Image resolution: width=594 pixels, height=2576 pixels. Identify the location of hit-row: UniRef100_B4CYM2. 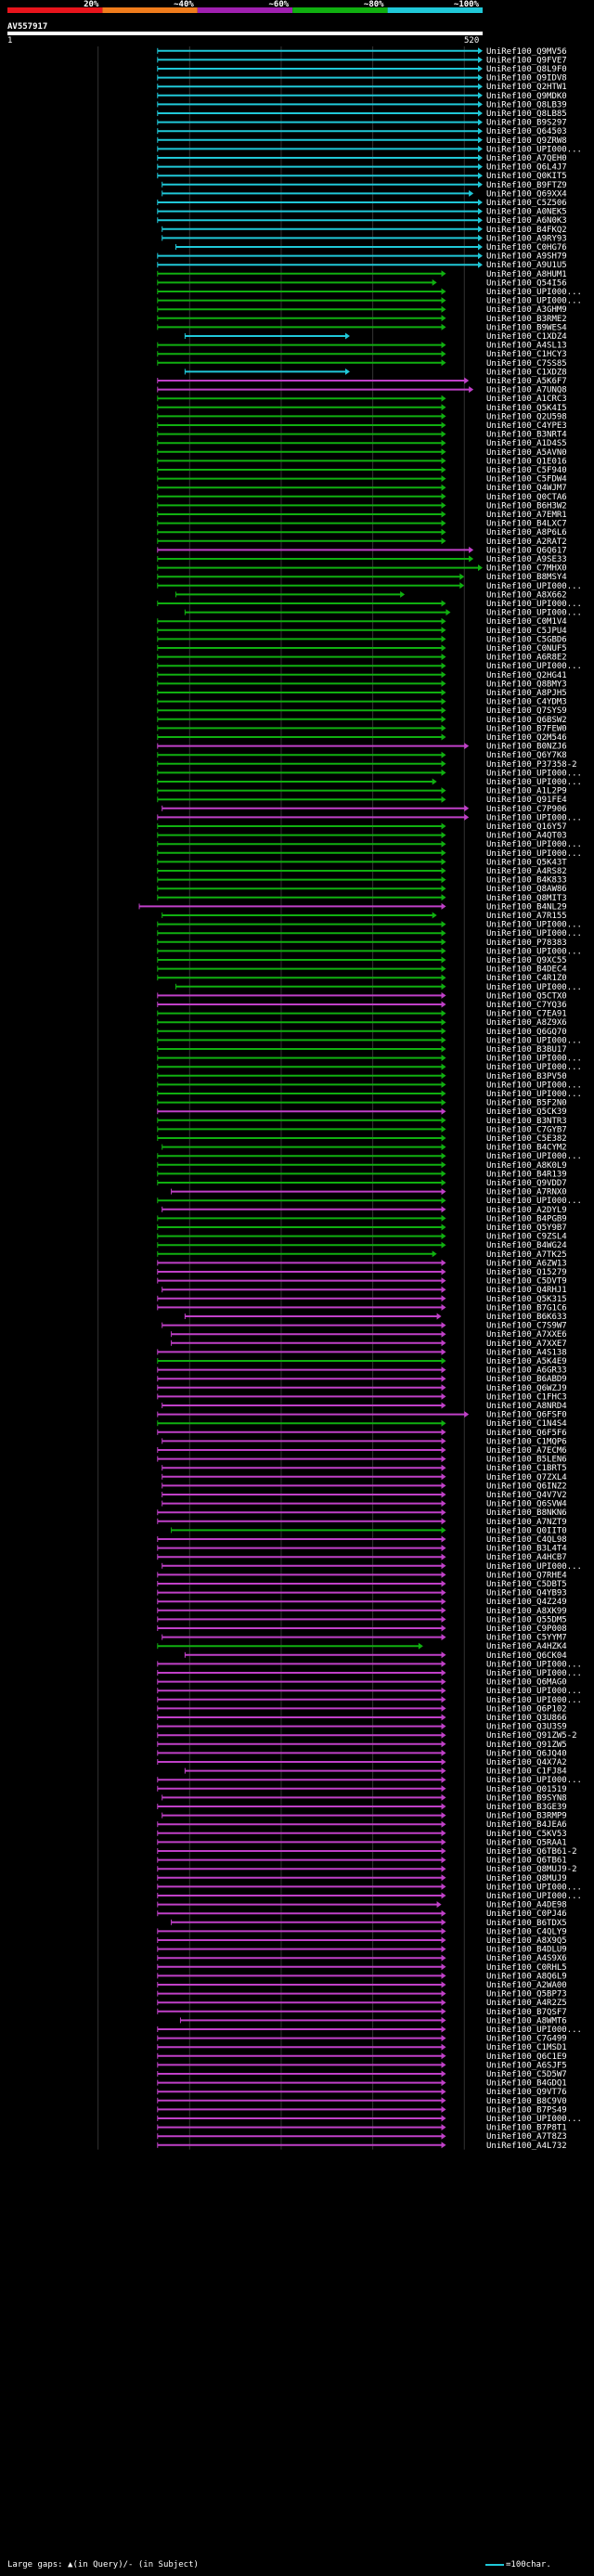
(364, 1148).